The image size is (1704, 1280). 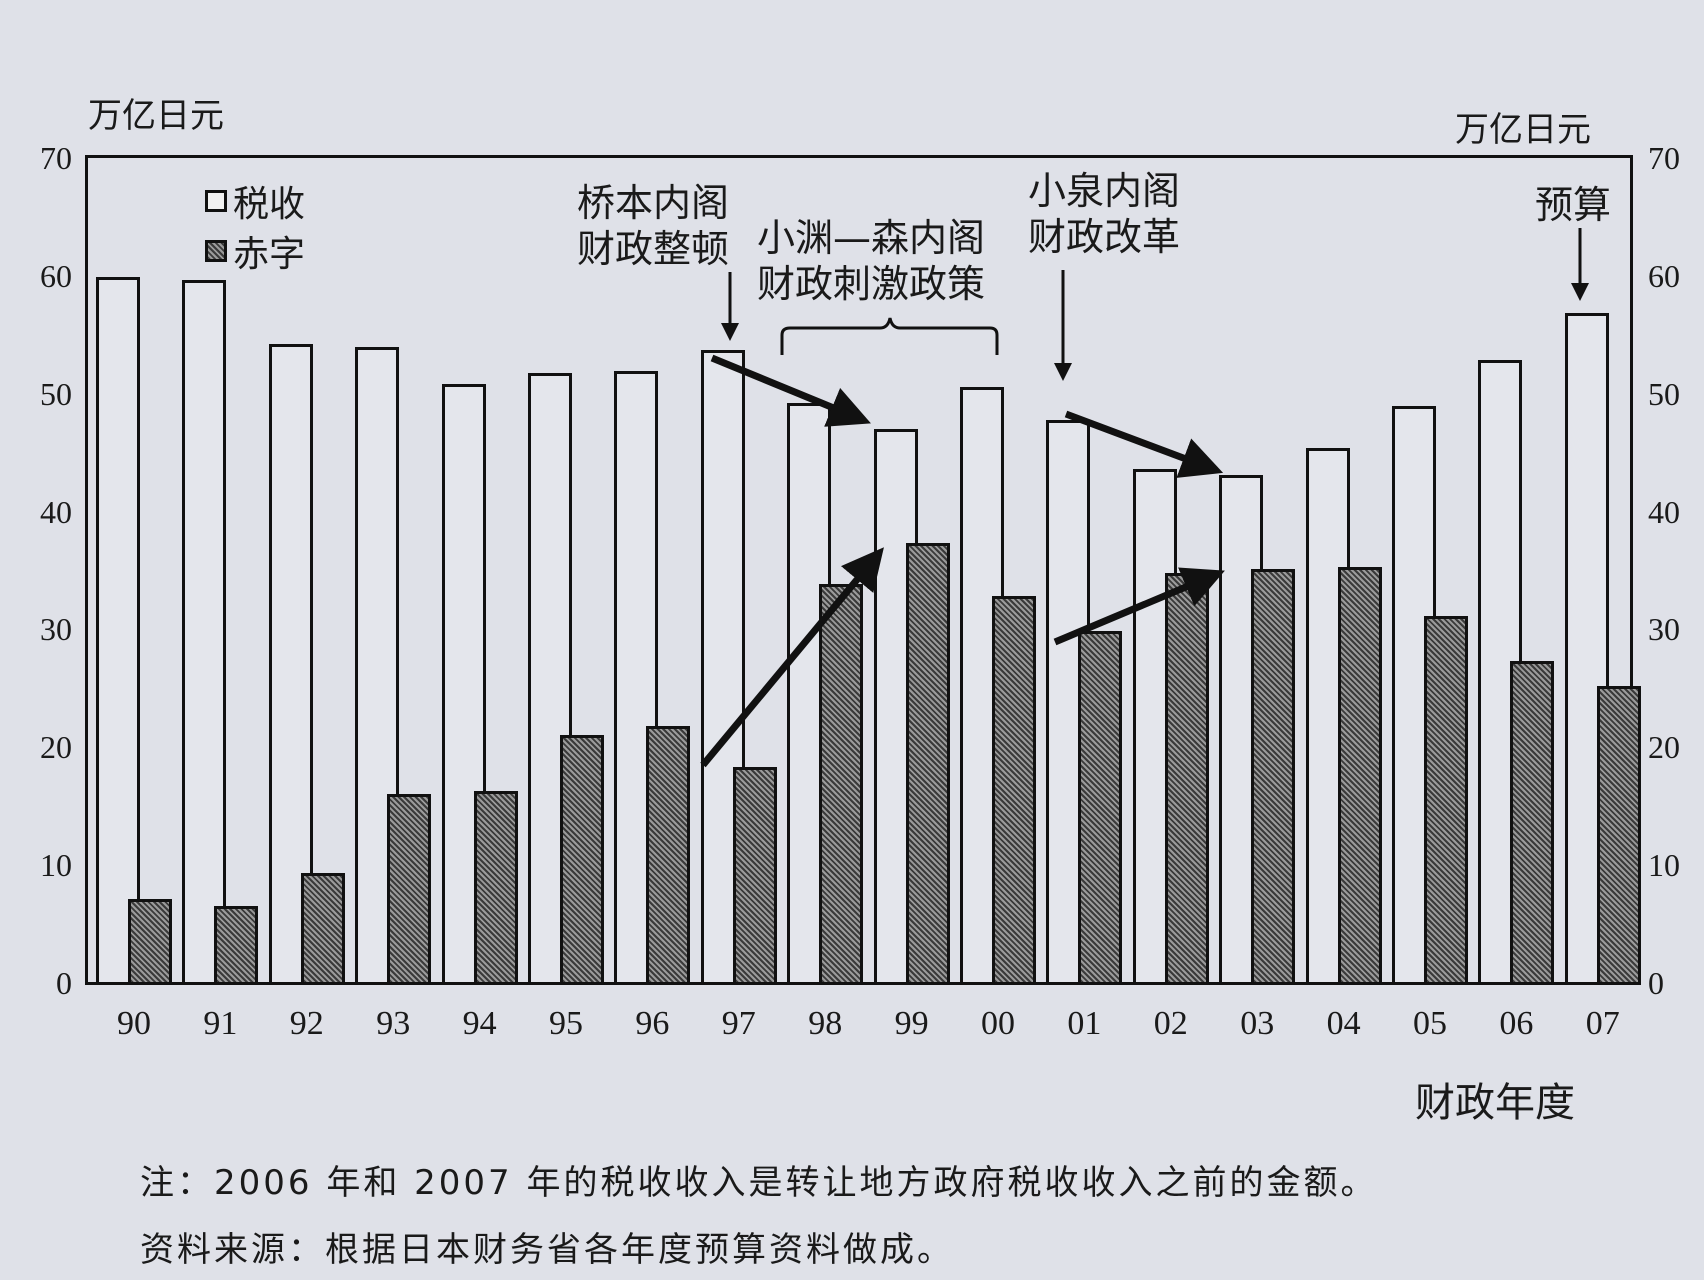 I want to click on source-note: 资料来源：根据日本财务省各年度预算资料做成。, so click(x=547, y=1250).